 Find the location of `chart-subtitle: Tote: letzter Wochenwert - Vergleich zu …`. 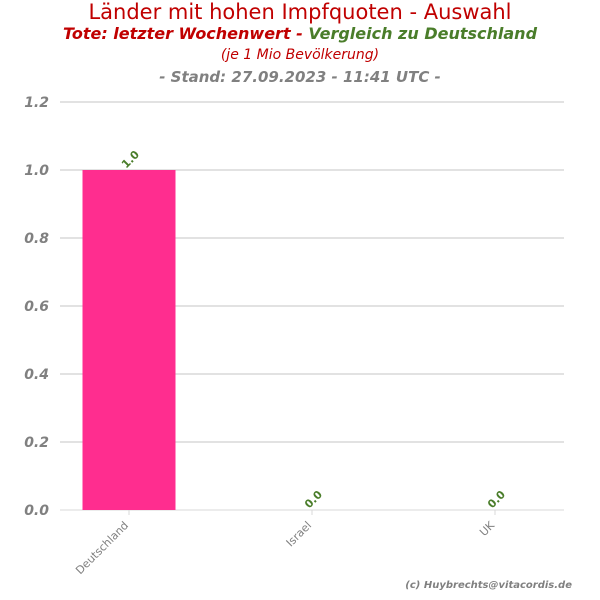

chart-subtitle: Tote: letzter Wochenwert - Vergleich zu … is located at coordinates (300, 33).